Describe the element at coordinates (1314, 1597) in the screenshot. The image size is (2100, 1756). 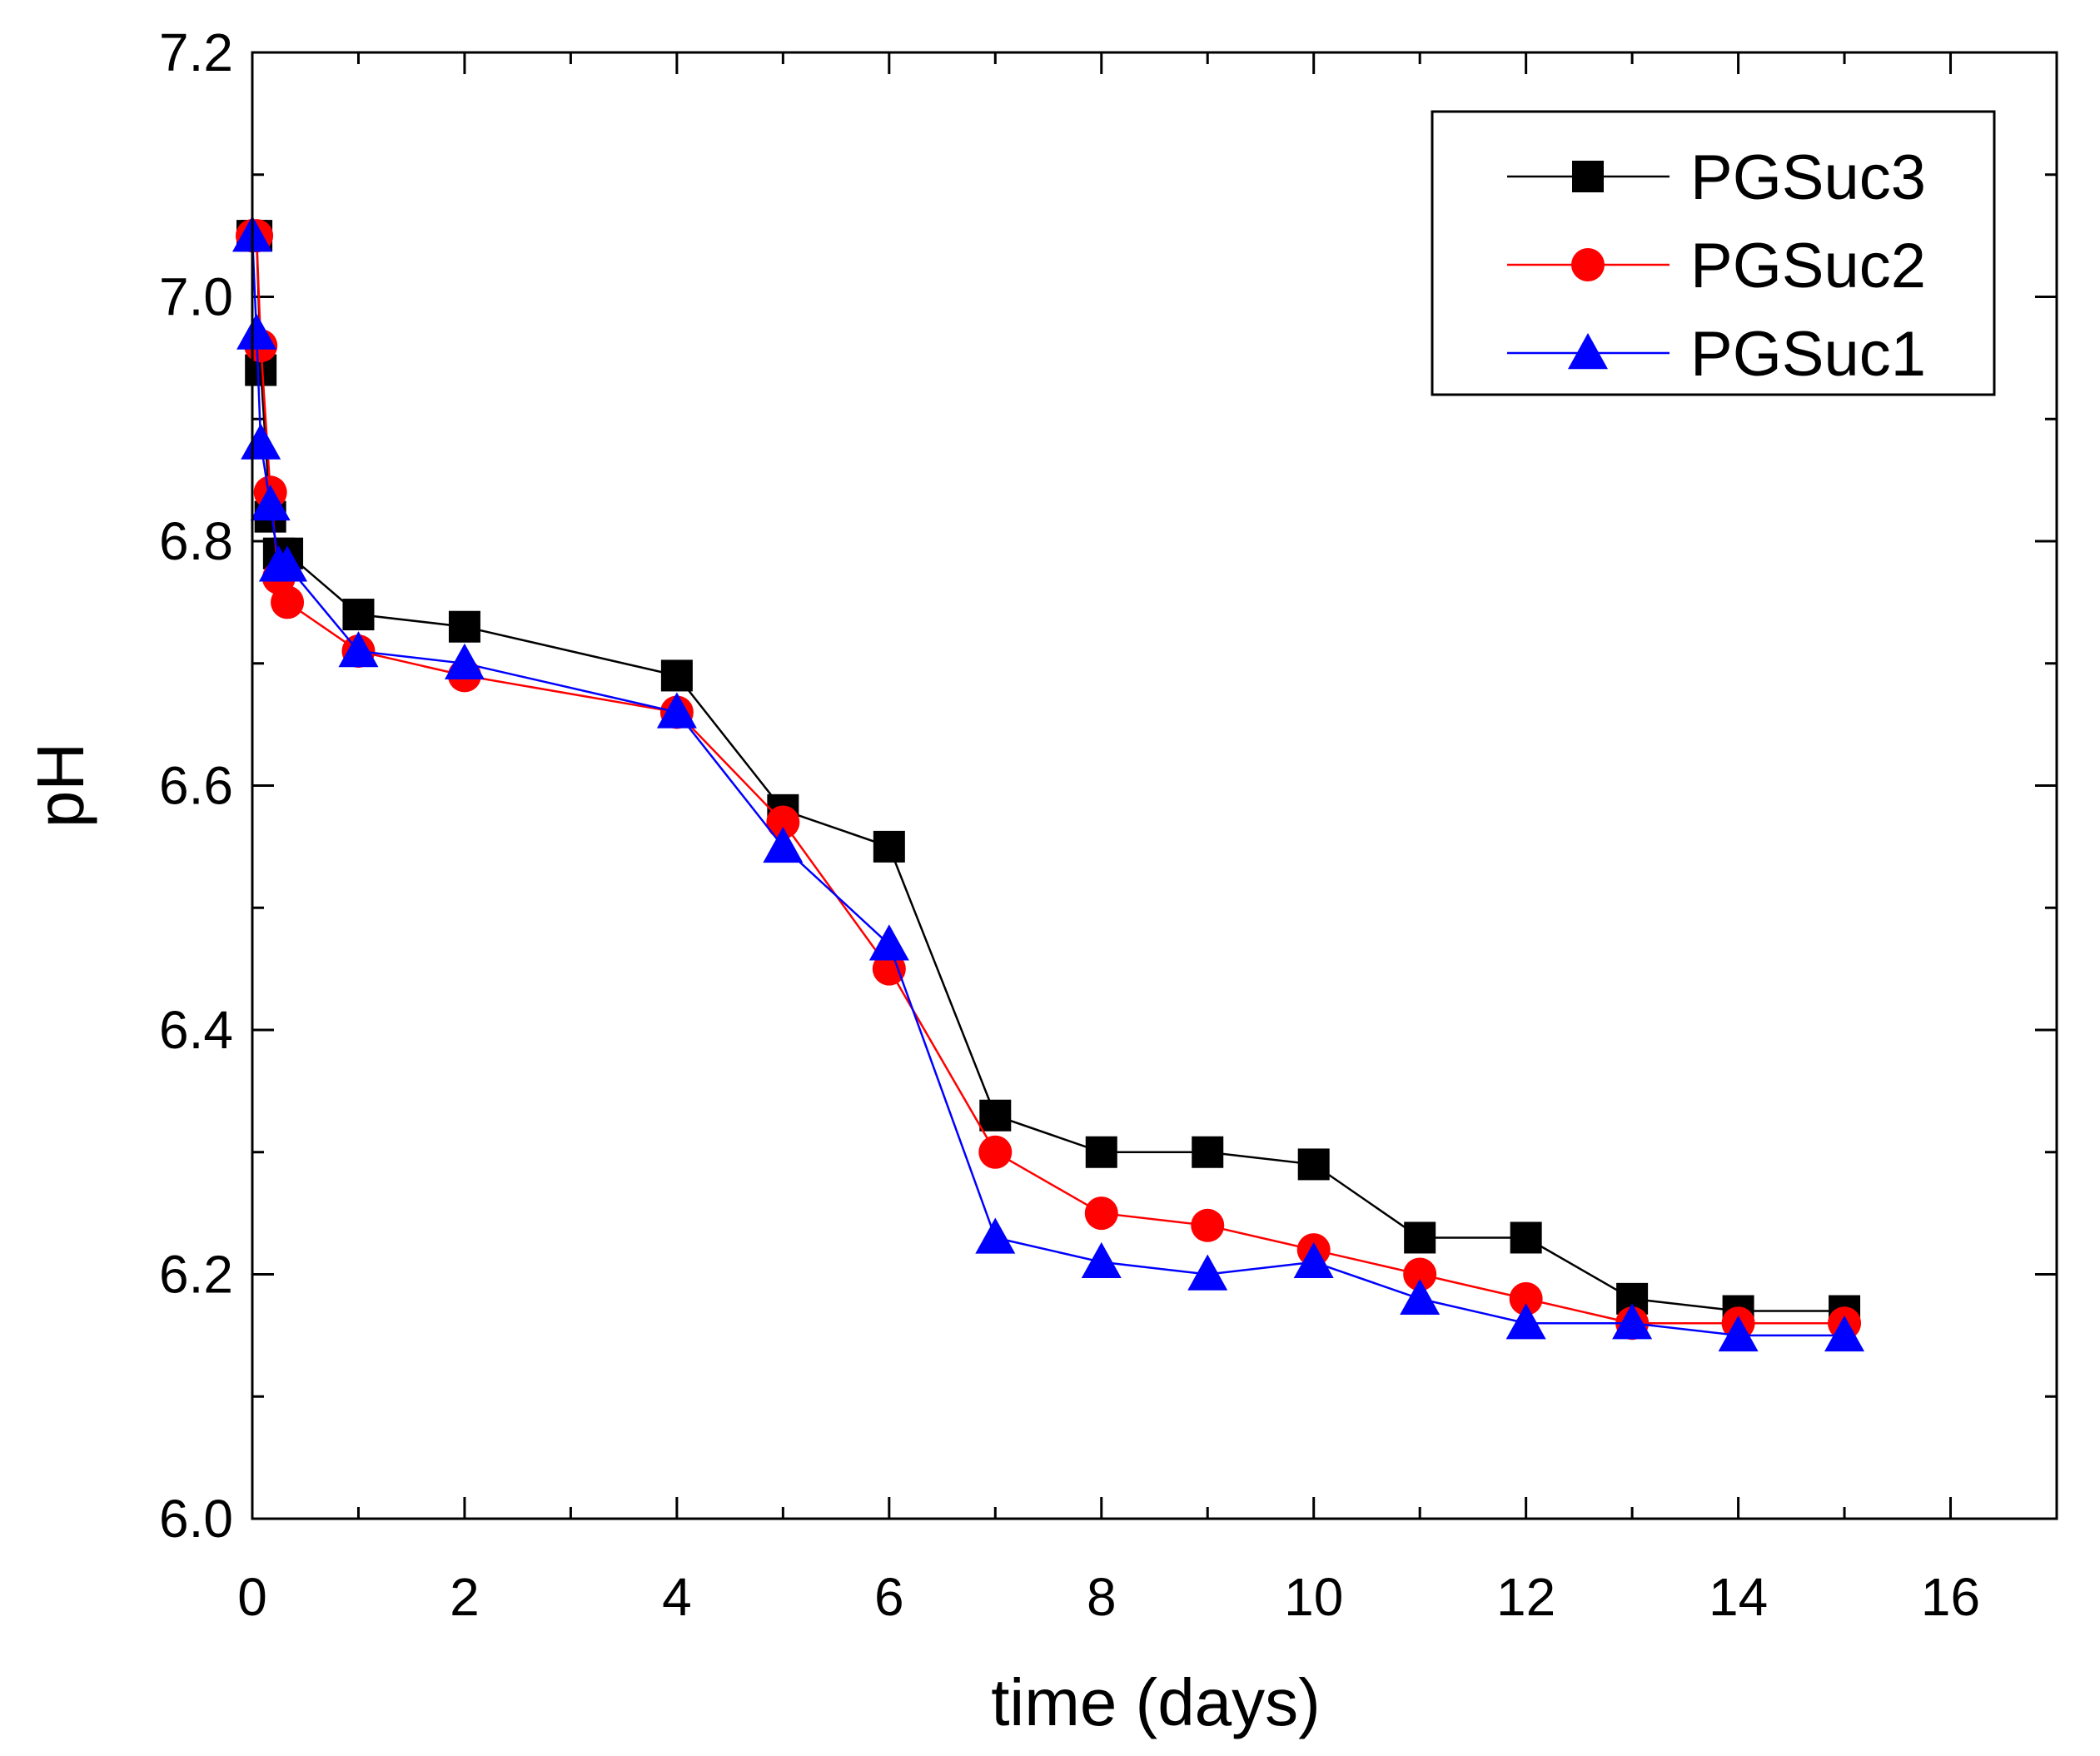
I see `x-tick-label: 10` at that location.